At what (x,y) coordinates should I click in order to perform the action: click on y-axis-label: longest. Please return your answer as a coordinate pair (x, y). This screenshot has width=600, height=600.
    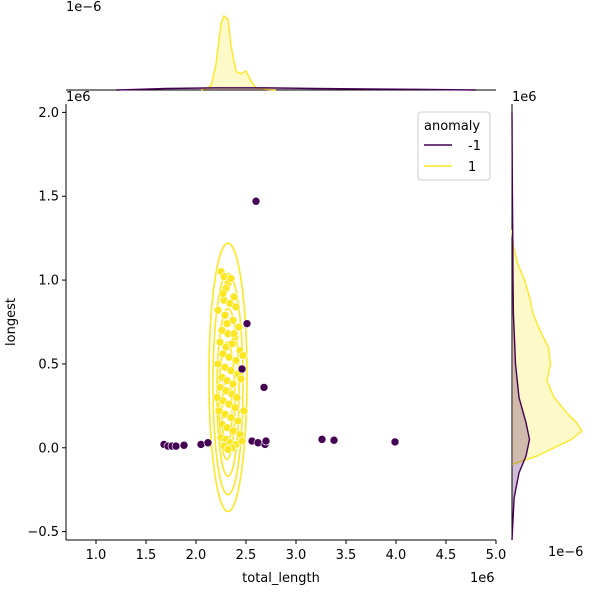
    Looking at the image, I should click on (11, 322).